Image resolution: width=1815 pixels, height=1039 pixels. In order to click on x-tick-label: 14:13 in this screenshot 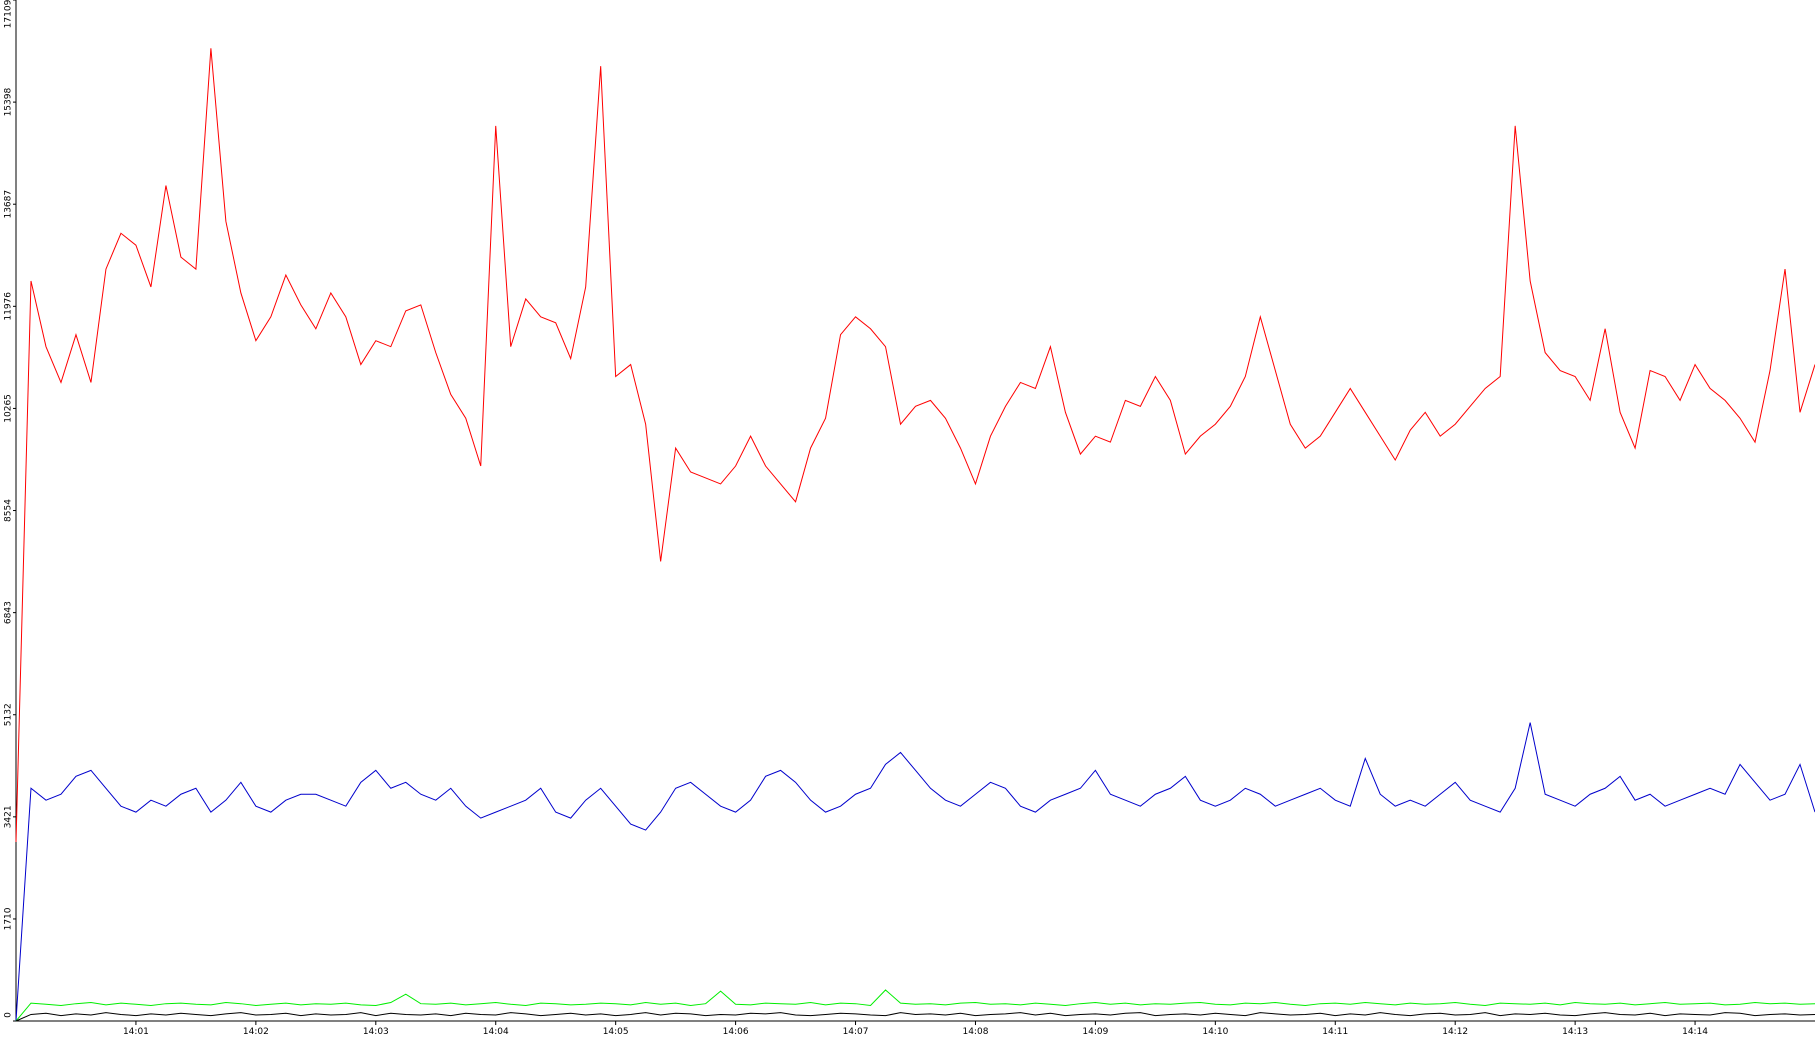, I will do `click(1575, 1032)`.